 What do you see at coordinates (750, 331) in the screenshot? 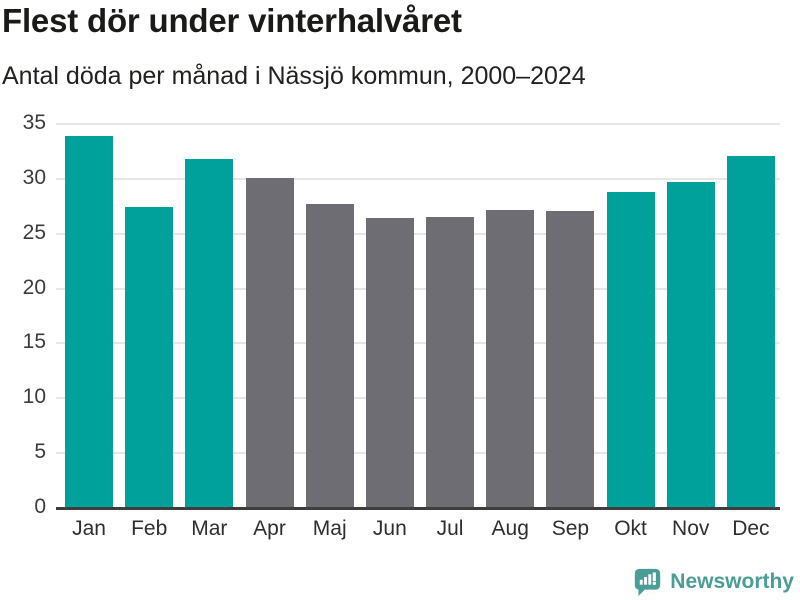
I see `bar-dec` at bounding box center [750, 331].